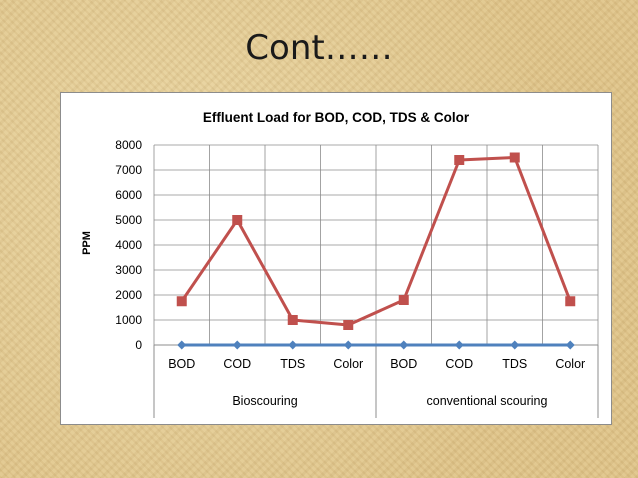  What do you see at coordinates (138, 345) in the screenshot?
I see `y-tick-label: 0` at bounding box center [138, 345].